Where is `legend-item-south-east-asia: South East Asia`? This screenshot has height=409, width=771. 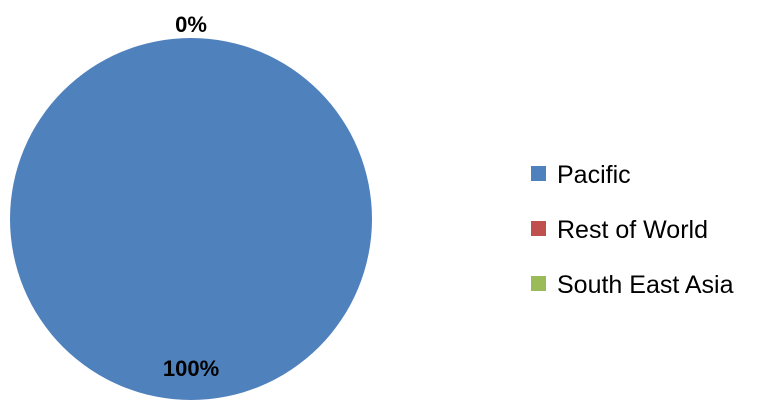 legend-item-south-east-asia: South East Asia is located at coordinates (632, 285).